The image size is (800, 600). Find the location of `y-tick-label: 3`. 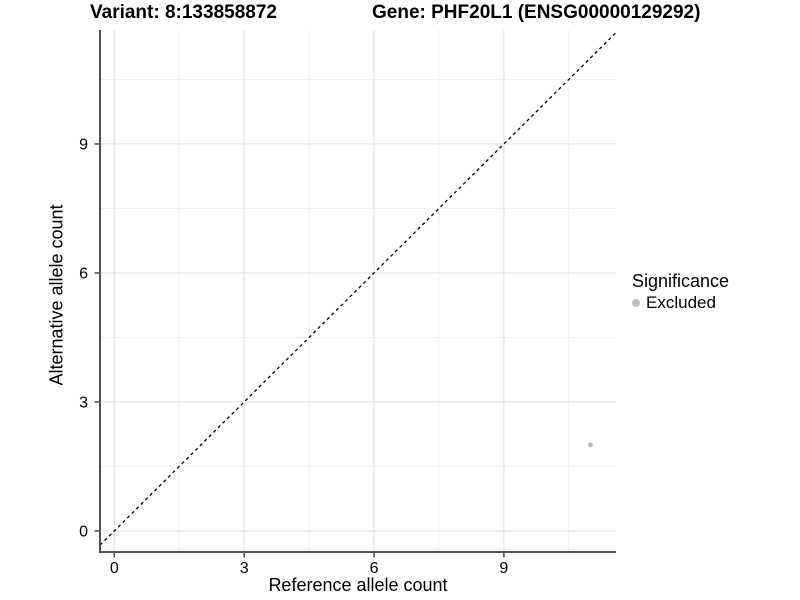

y-tick-label: 3 is located at coordinates (83, 402).